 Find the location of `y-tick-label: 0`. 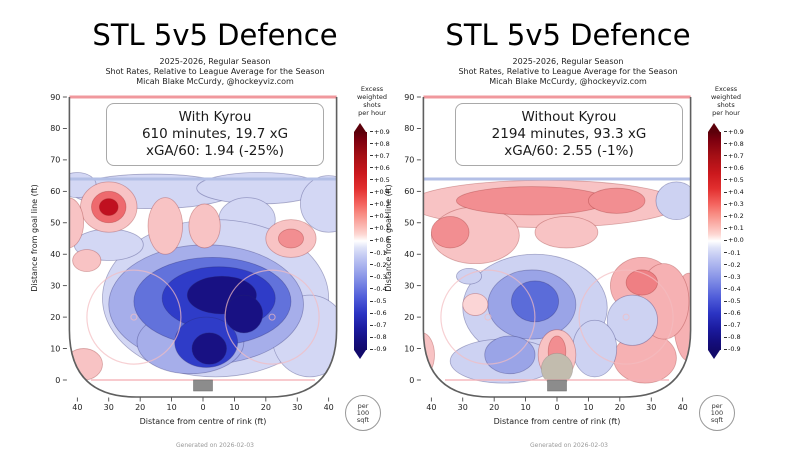

y-tick-label: 0 is located at coordinates (57, 380).